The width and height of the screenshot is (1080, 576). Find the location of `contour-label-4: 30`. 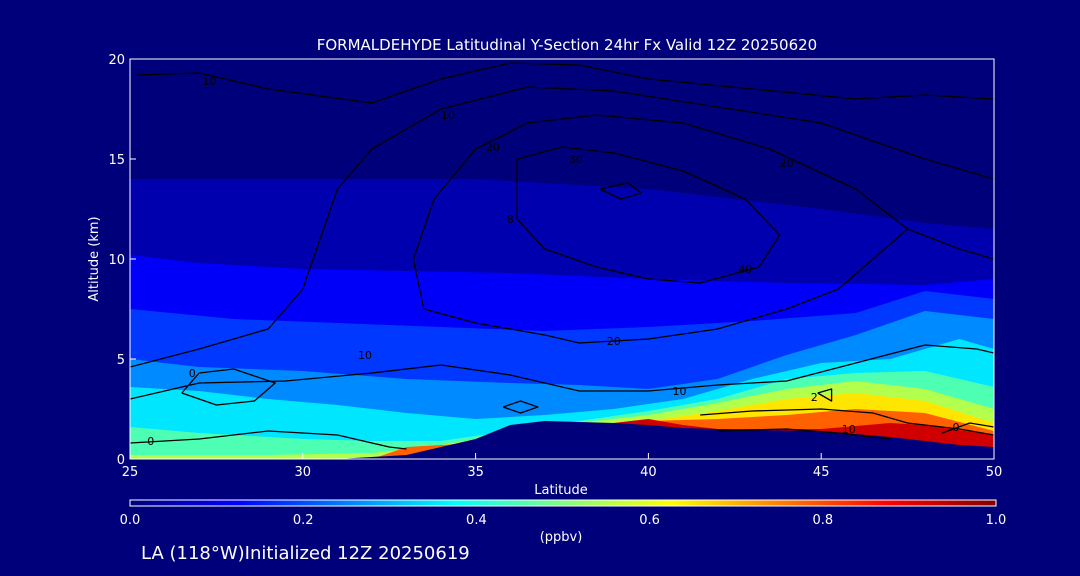

contour-label-4: 30 is located at coordinates (576, 159).